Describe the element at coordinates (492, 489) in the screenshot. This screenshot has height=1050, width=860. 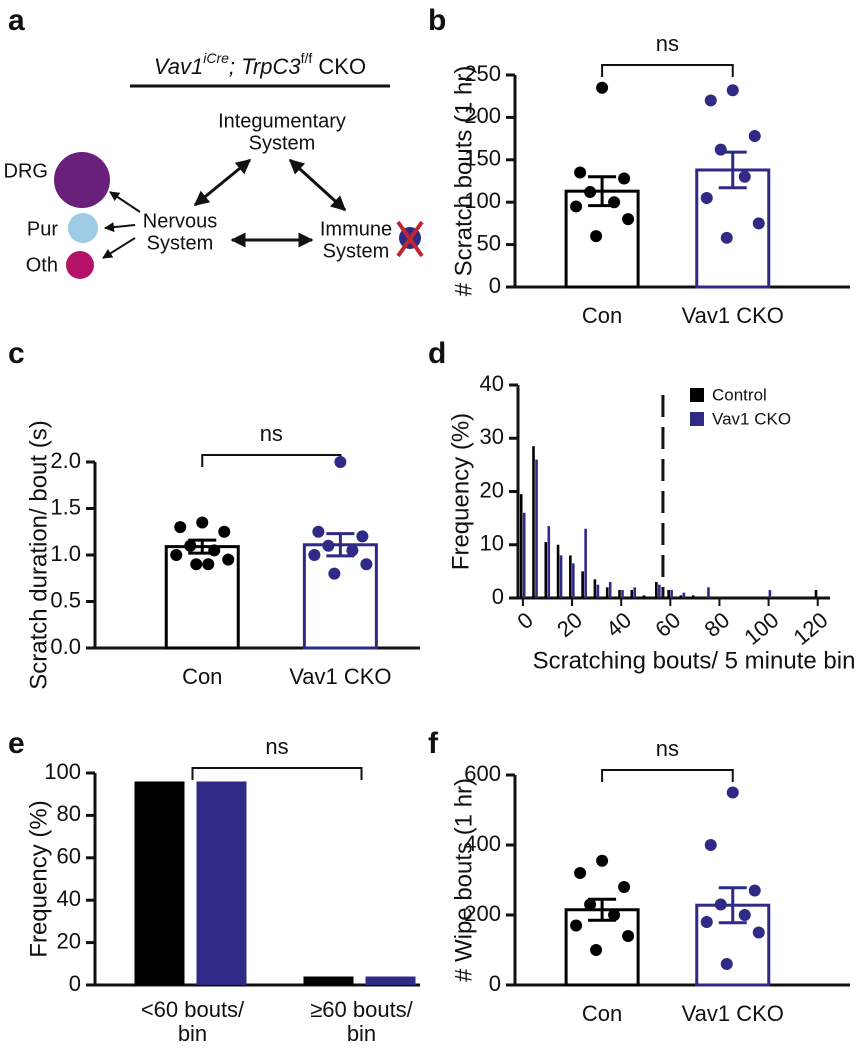
I see `y-tick-label: 20` at that location.